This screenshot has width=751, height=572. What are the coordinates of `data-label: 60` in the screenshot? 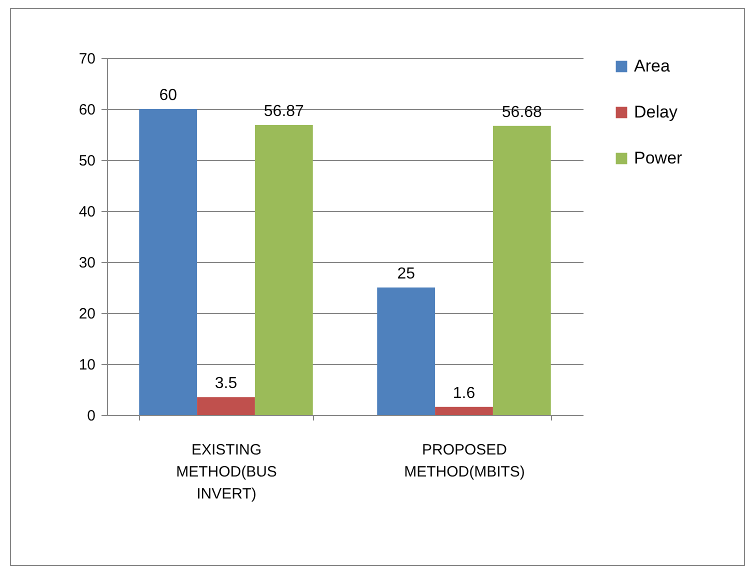 It's located at (168, 95).